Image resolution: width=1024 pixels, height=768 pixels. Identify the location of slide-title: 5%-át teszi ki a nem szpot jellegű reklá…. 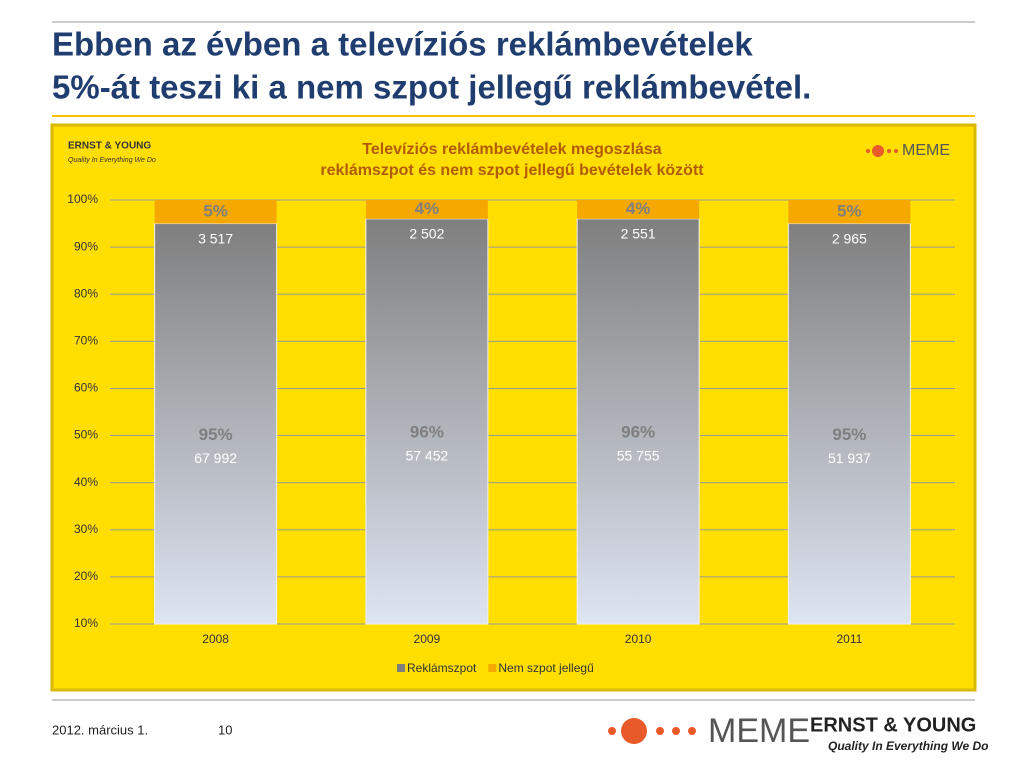
(431, 87).